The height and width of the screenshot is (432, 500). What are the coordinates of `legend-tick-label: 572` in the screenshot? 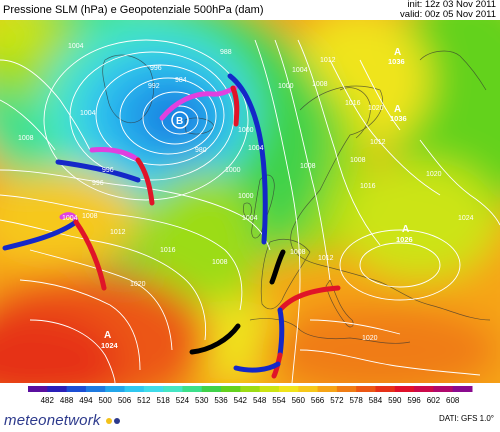 It's located at (337, 400).